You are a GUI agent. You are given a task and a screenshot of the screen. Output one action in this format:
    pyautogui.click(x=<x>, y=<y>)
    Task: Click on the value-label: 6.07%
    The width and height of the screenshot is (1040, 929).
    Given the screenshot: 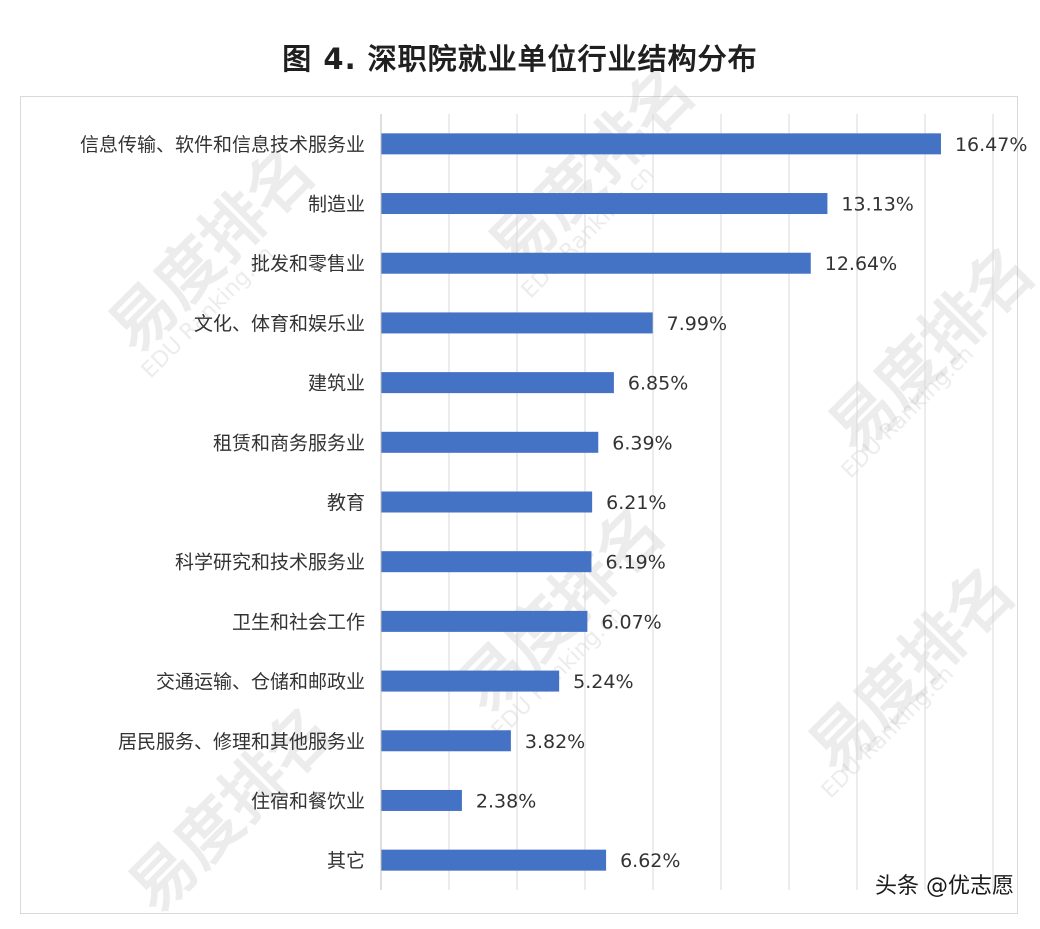 What is the action you would take?
    pyautogui.click(x=631, y=622)
    